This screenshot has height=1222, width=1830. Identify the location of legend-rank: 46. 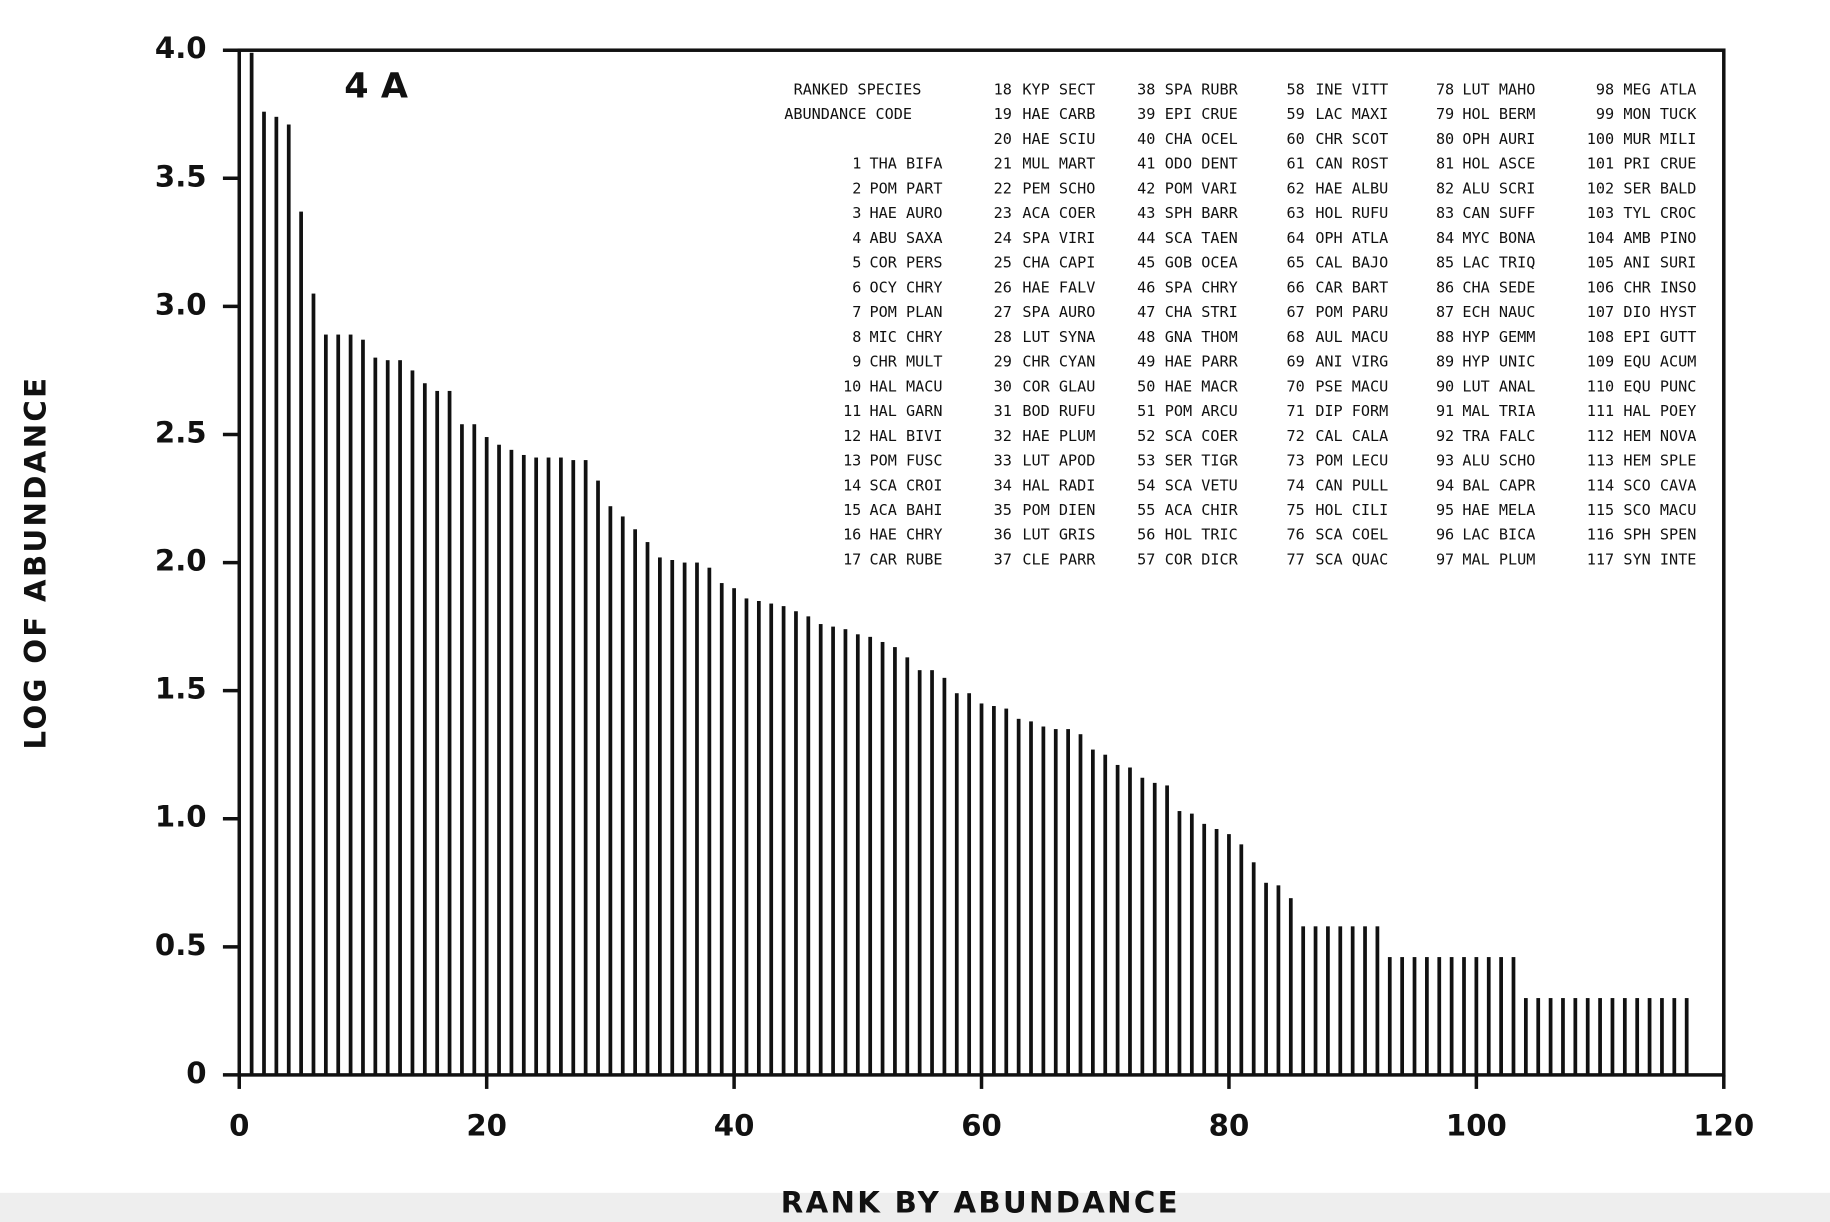
(1146, 287).